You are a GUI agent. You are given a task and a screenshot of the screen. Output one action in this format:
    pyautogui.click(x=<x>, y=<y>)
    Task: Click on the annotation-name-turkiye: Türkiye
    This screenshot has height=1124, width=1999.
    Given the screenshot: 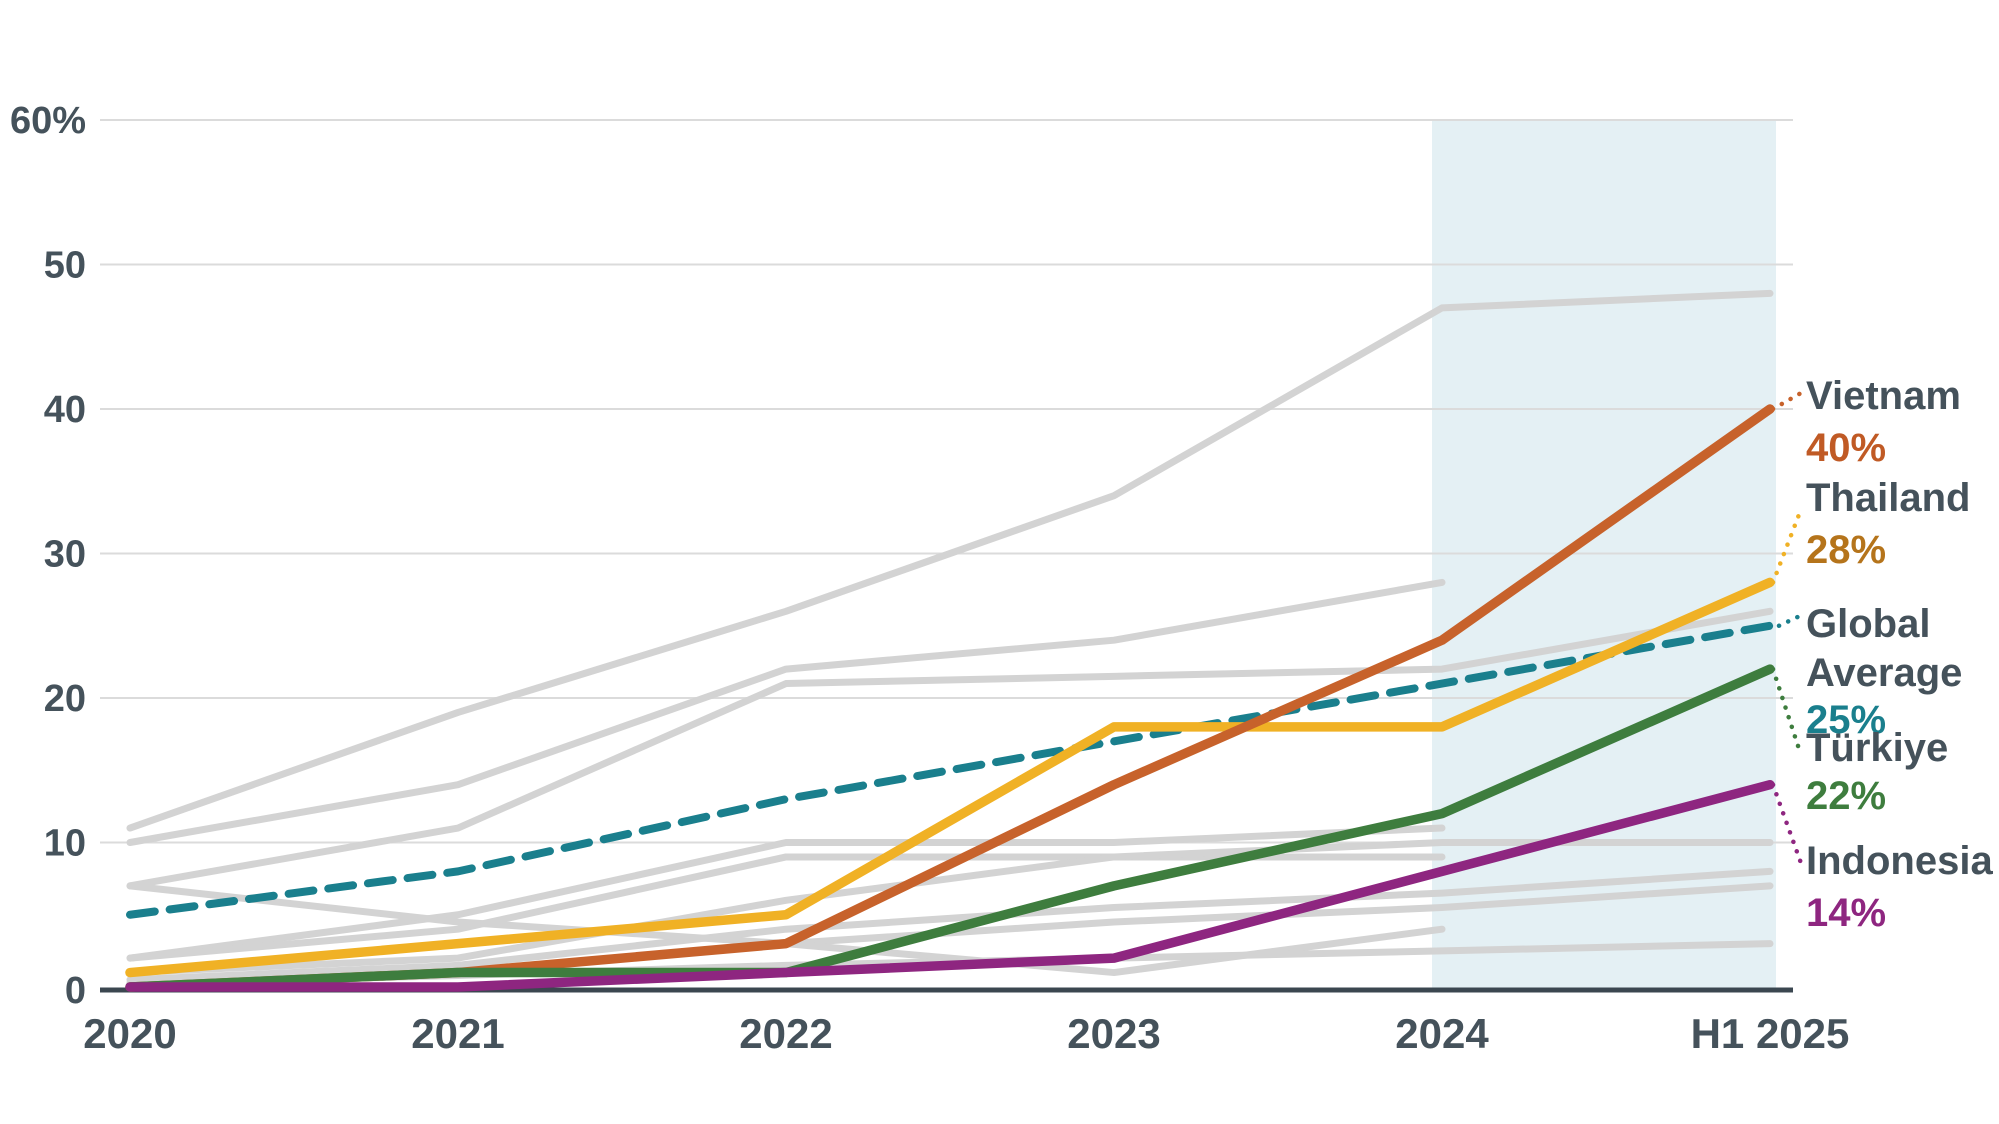 What is the action you would take?
    pyautogui.click(x=1877, y=748)
    